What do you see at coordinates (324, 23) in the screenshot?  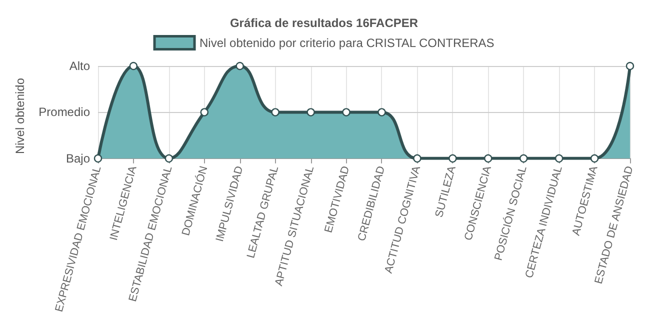 I see `chart-title: Gráfica de resultados 16FACPER` at bounding box center [324, 23].